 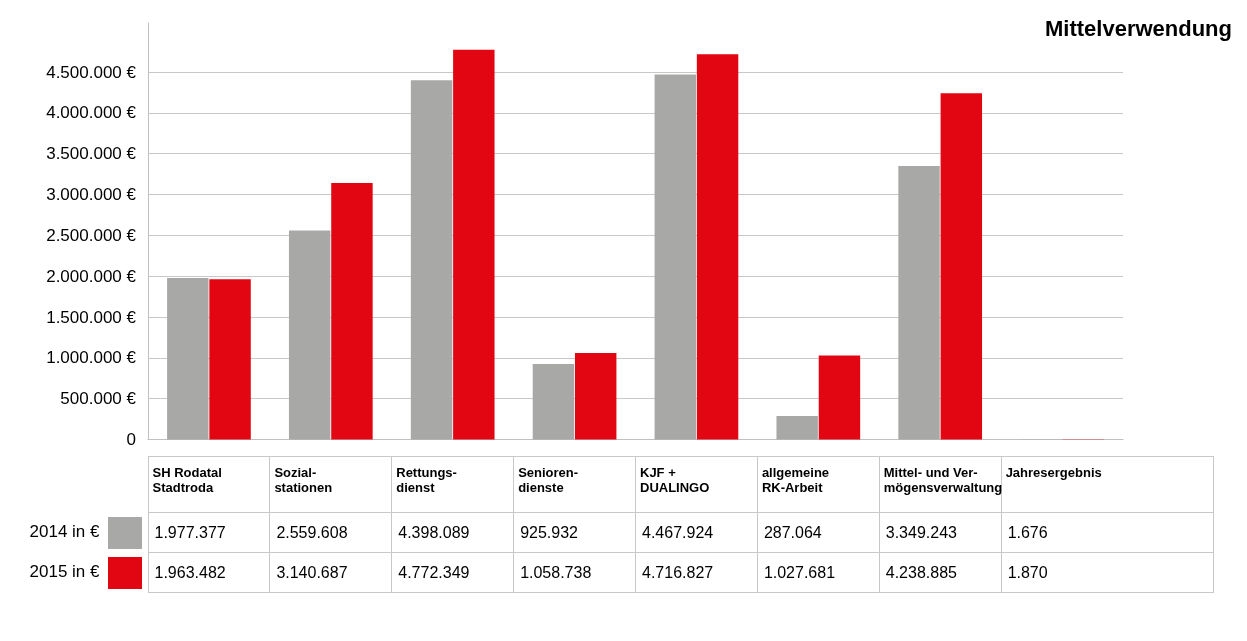 I want to click on y-tick-label: 2.500.000 €, so click(x=91, y=235).